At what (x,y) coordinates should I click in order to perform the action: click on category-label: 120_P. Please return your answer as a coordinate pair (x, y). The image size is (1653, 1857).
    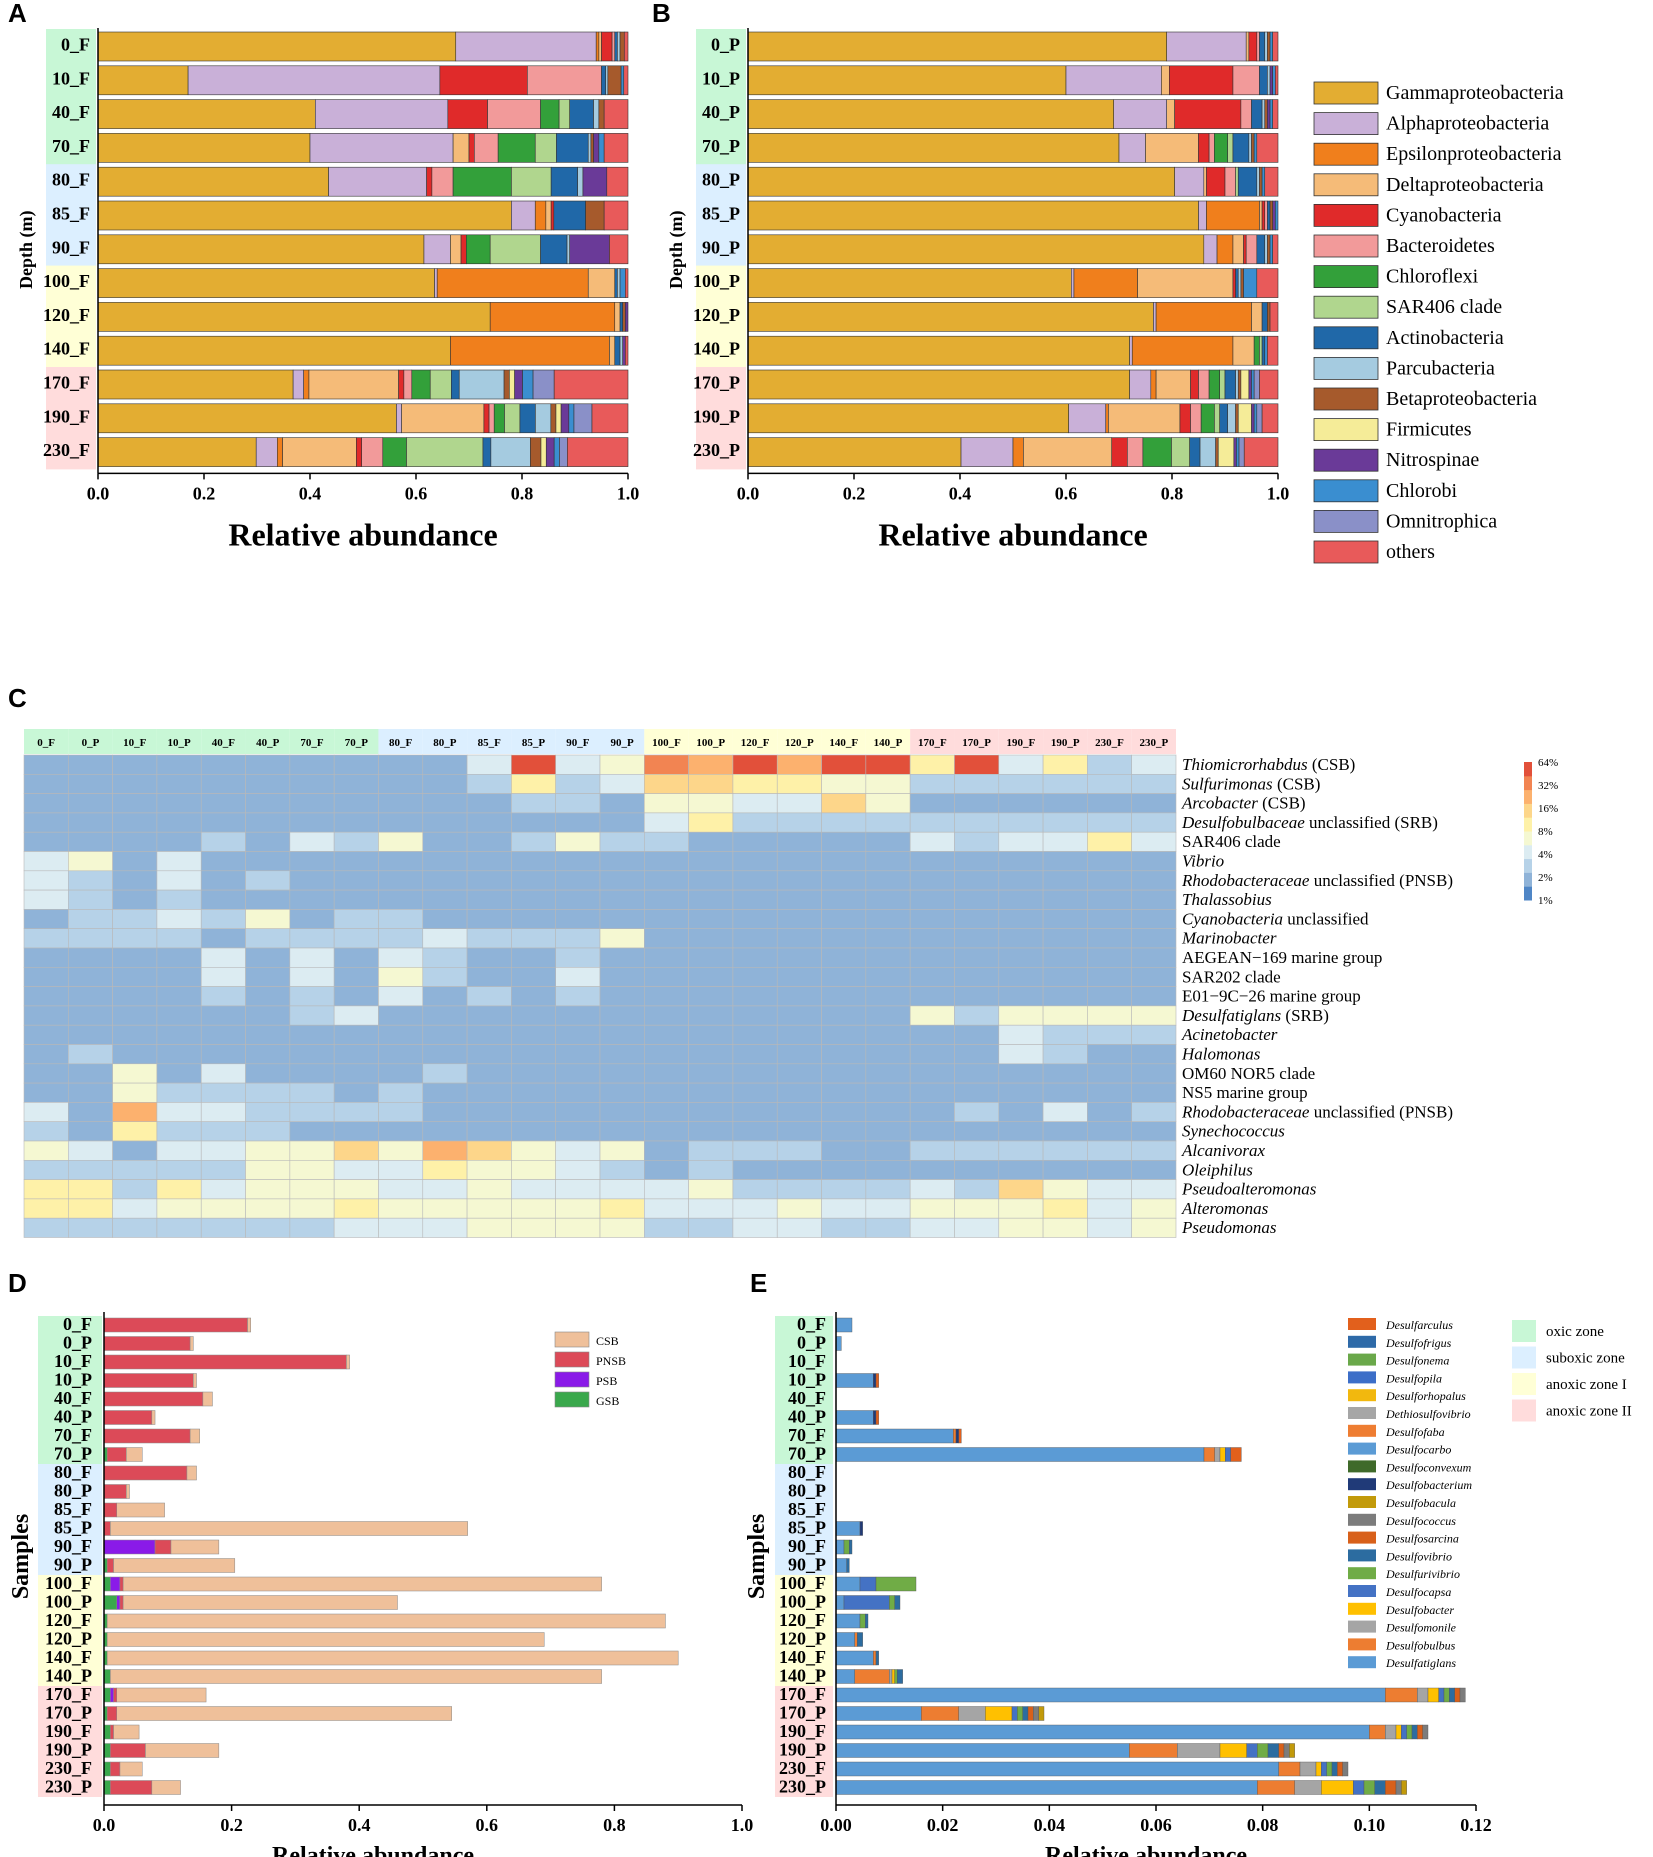
    Looking at the image, I should click on (802, 1639).